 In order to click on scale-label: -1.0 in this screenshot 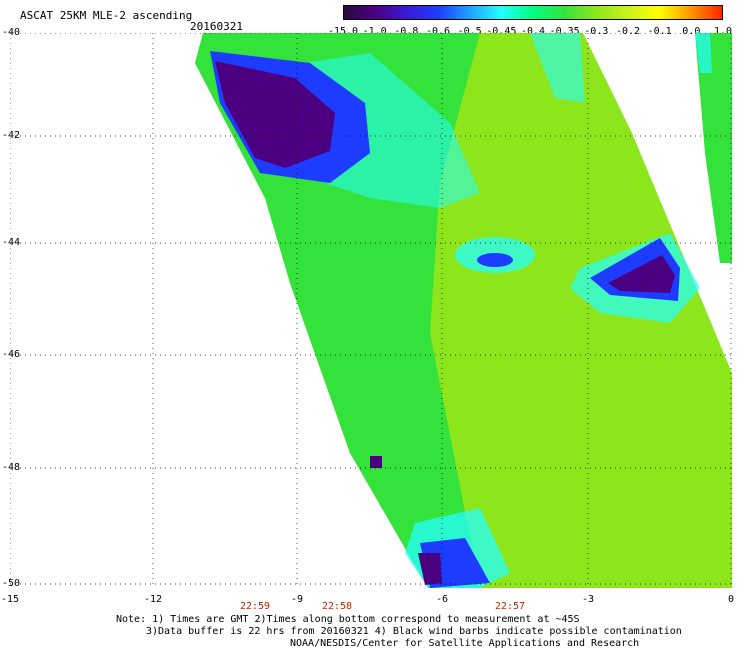, I will do `click(374, 31)`.